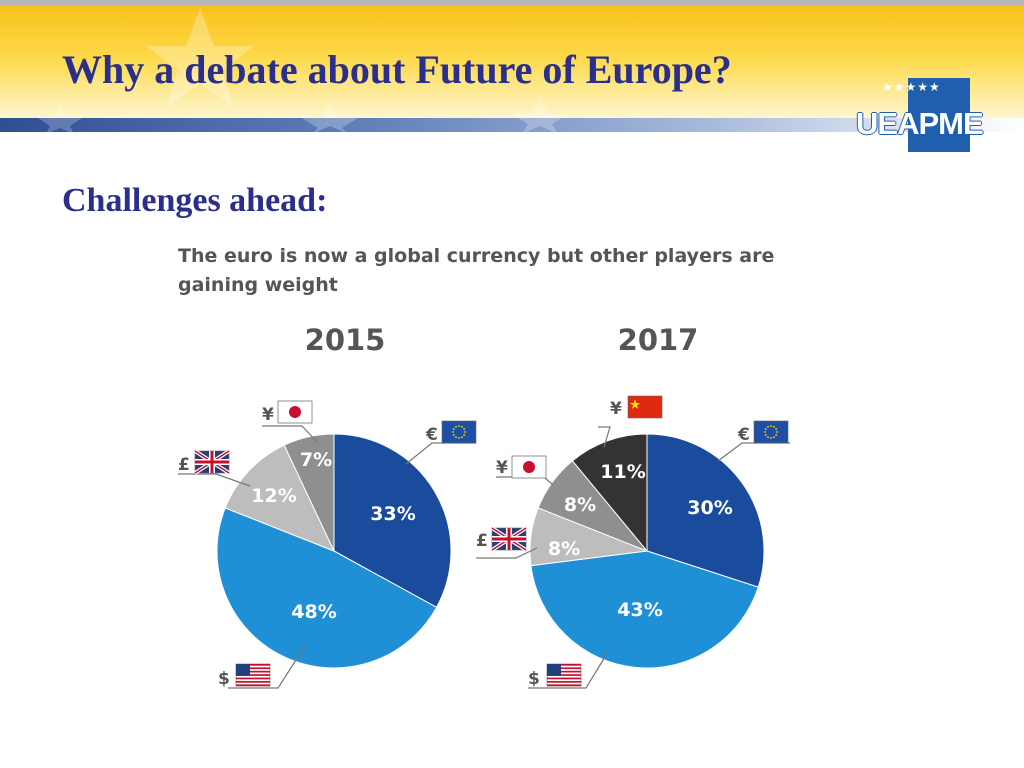 This screenshot has height=768, width=1024. I want to click on logo-text: UEAPME, so click(920, 123).